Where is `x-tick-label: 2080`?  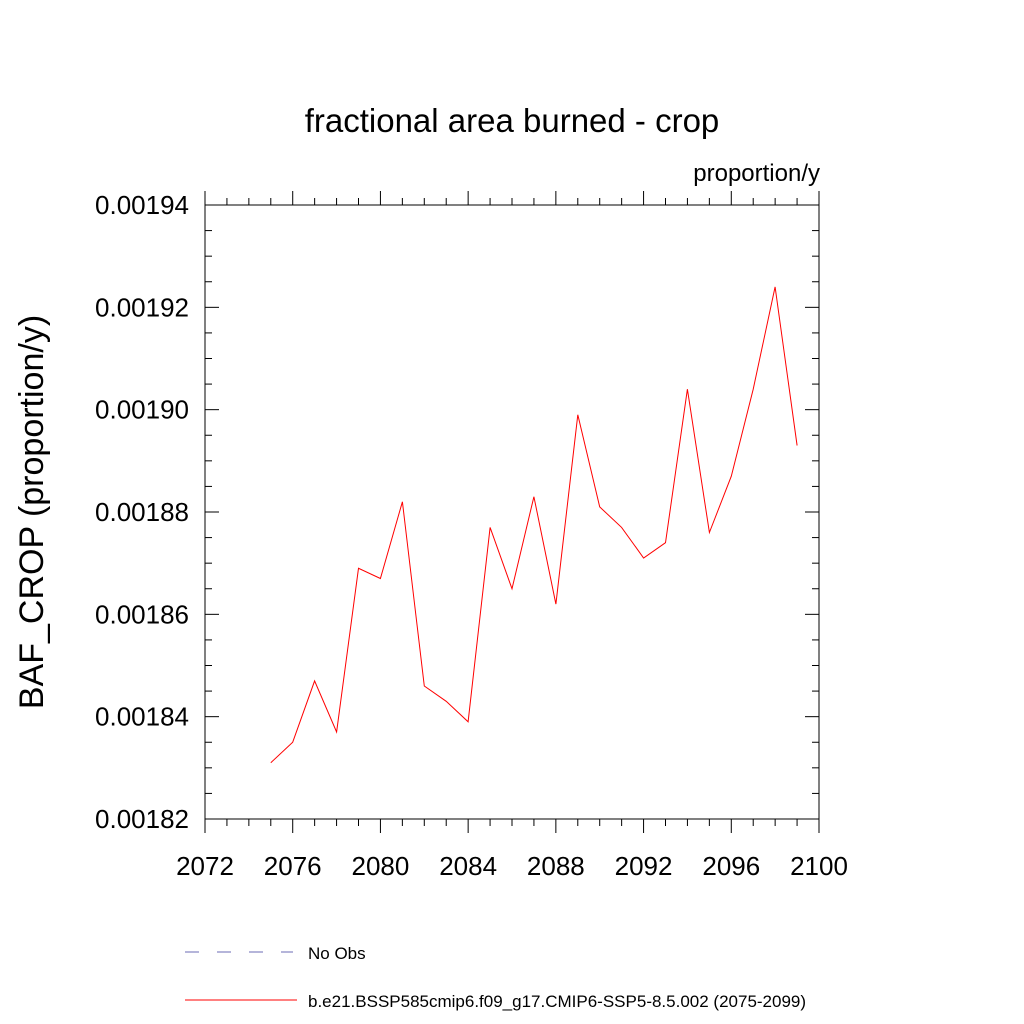 x-tick-label: 2080 is located at coordinates (381, 866).